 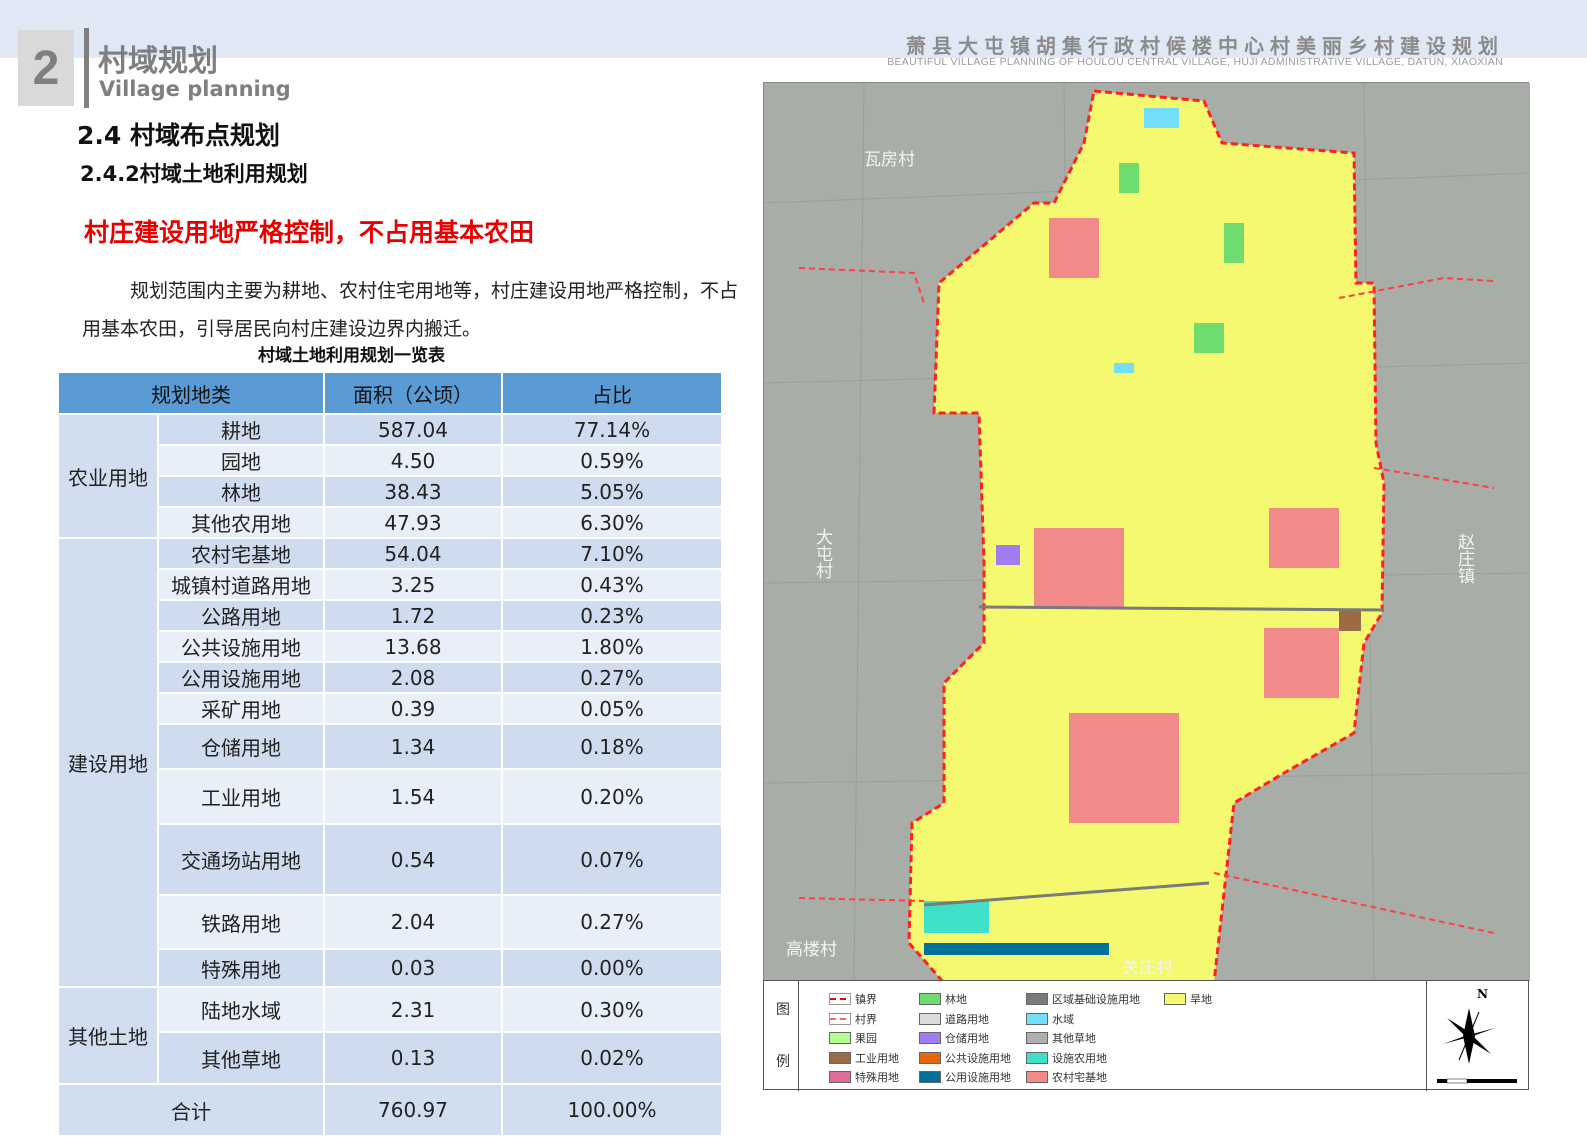 I want to click on legend-label: 农村宅基地, so click(x=1079, y=1077).